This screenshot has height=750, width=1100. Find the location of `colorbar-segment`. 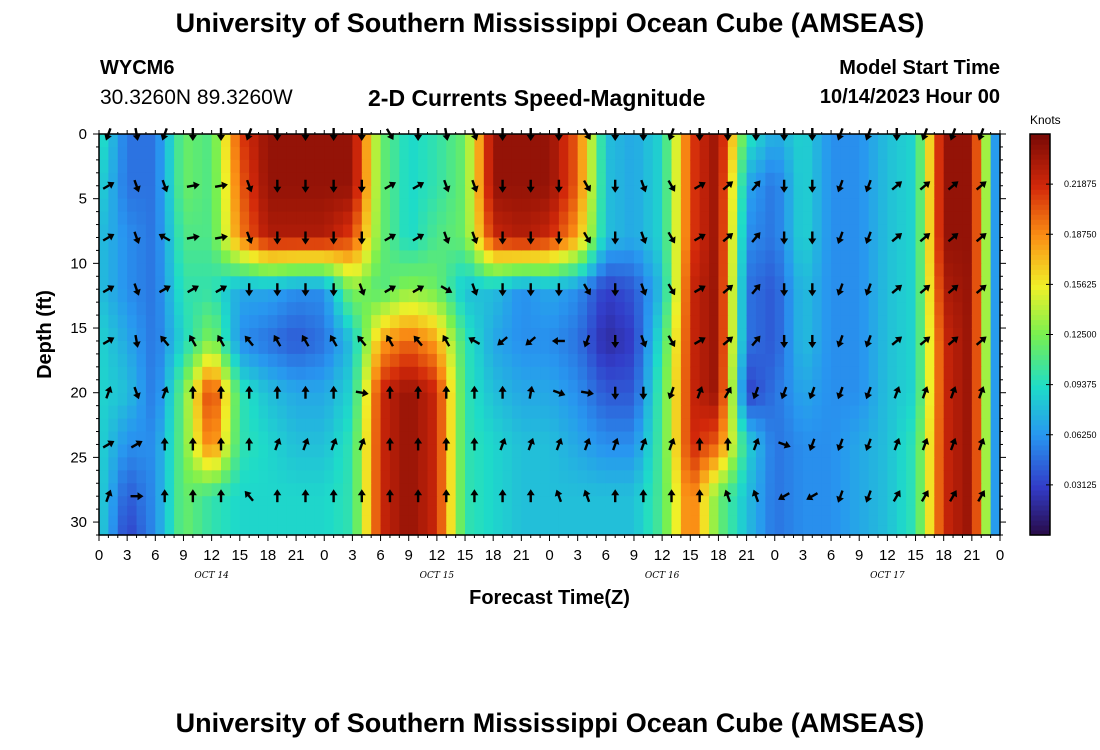

colorbar-segment is located at coordinates (1040, 312).